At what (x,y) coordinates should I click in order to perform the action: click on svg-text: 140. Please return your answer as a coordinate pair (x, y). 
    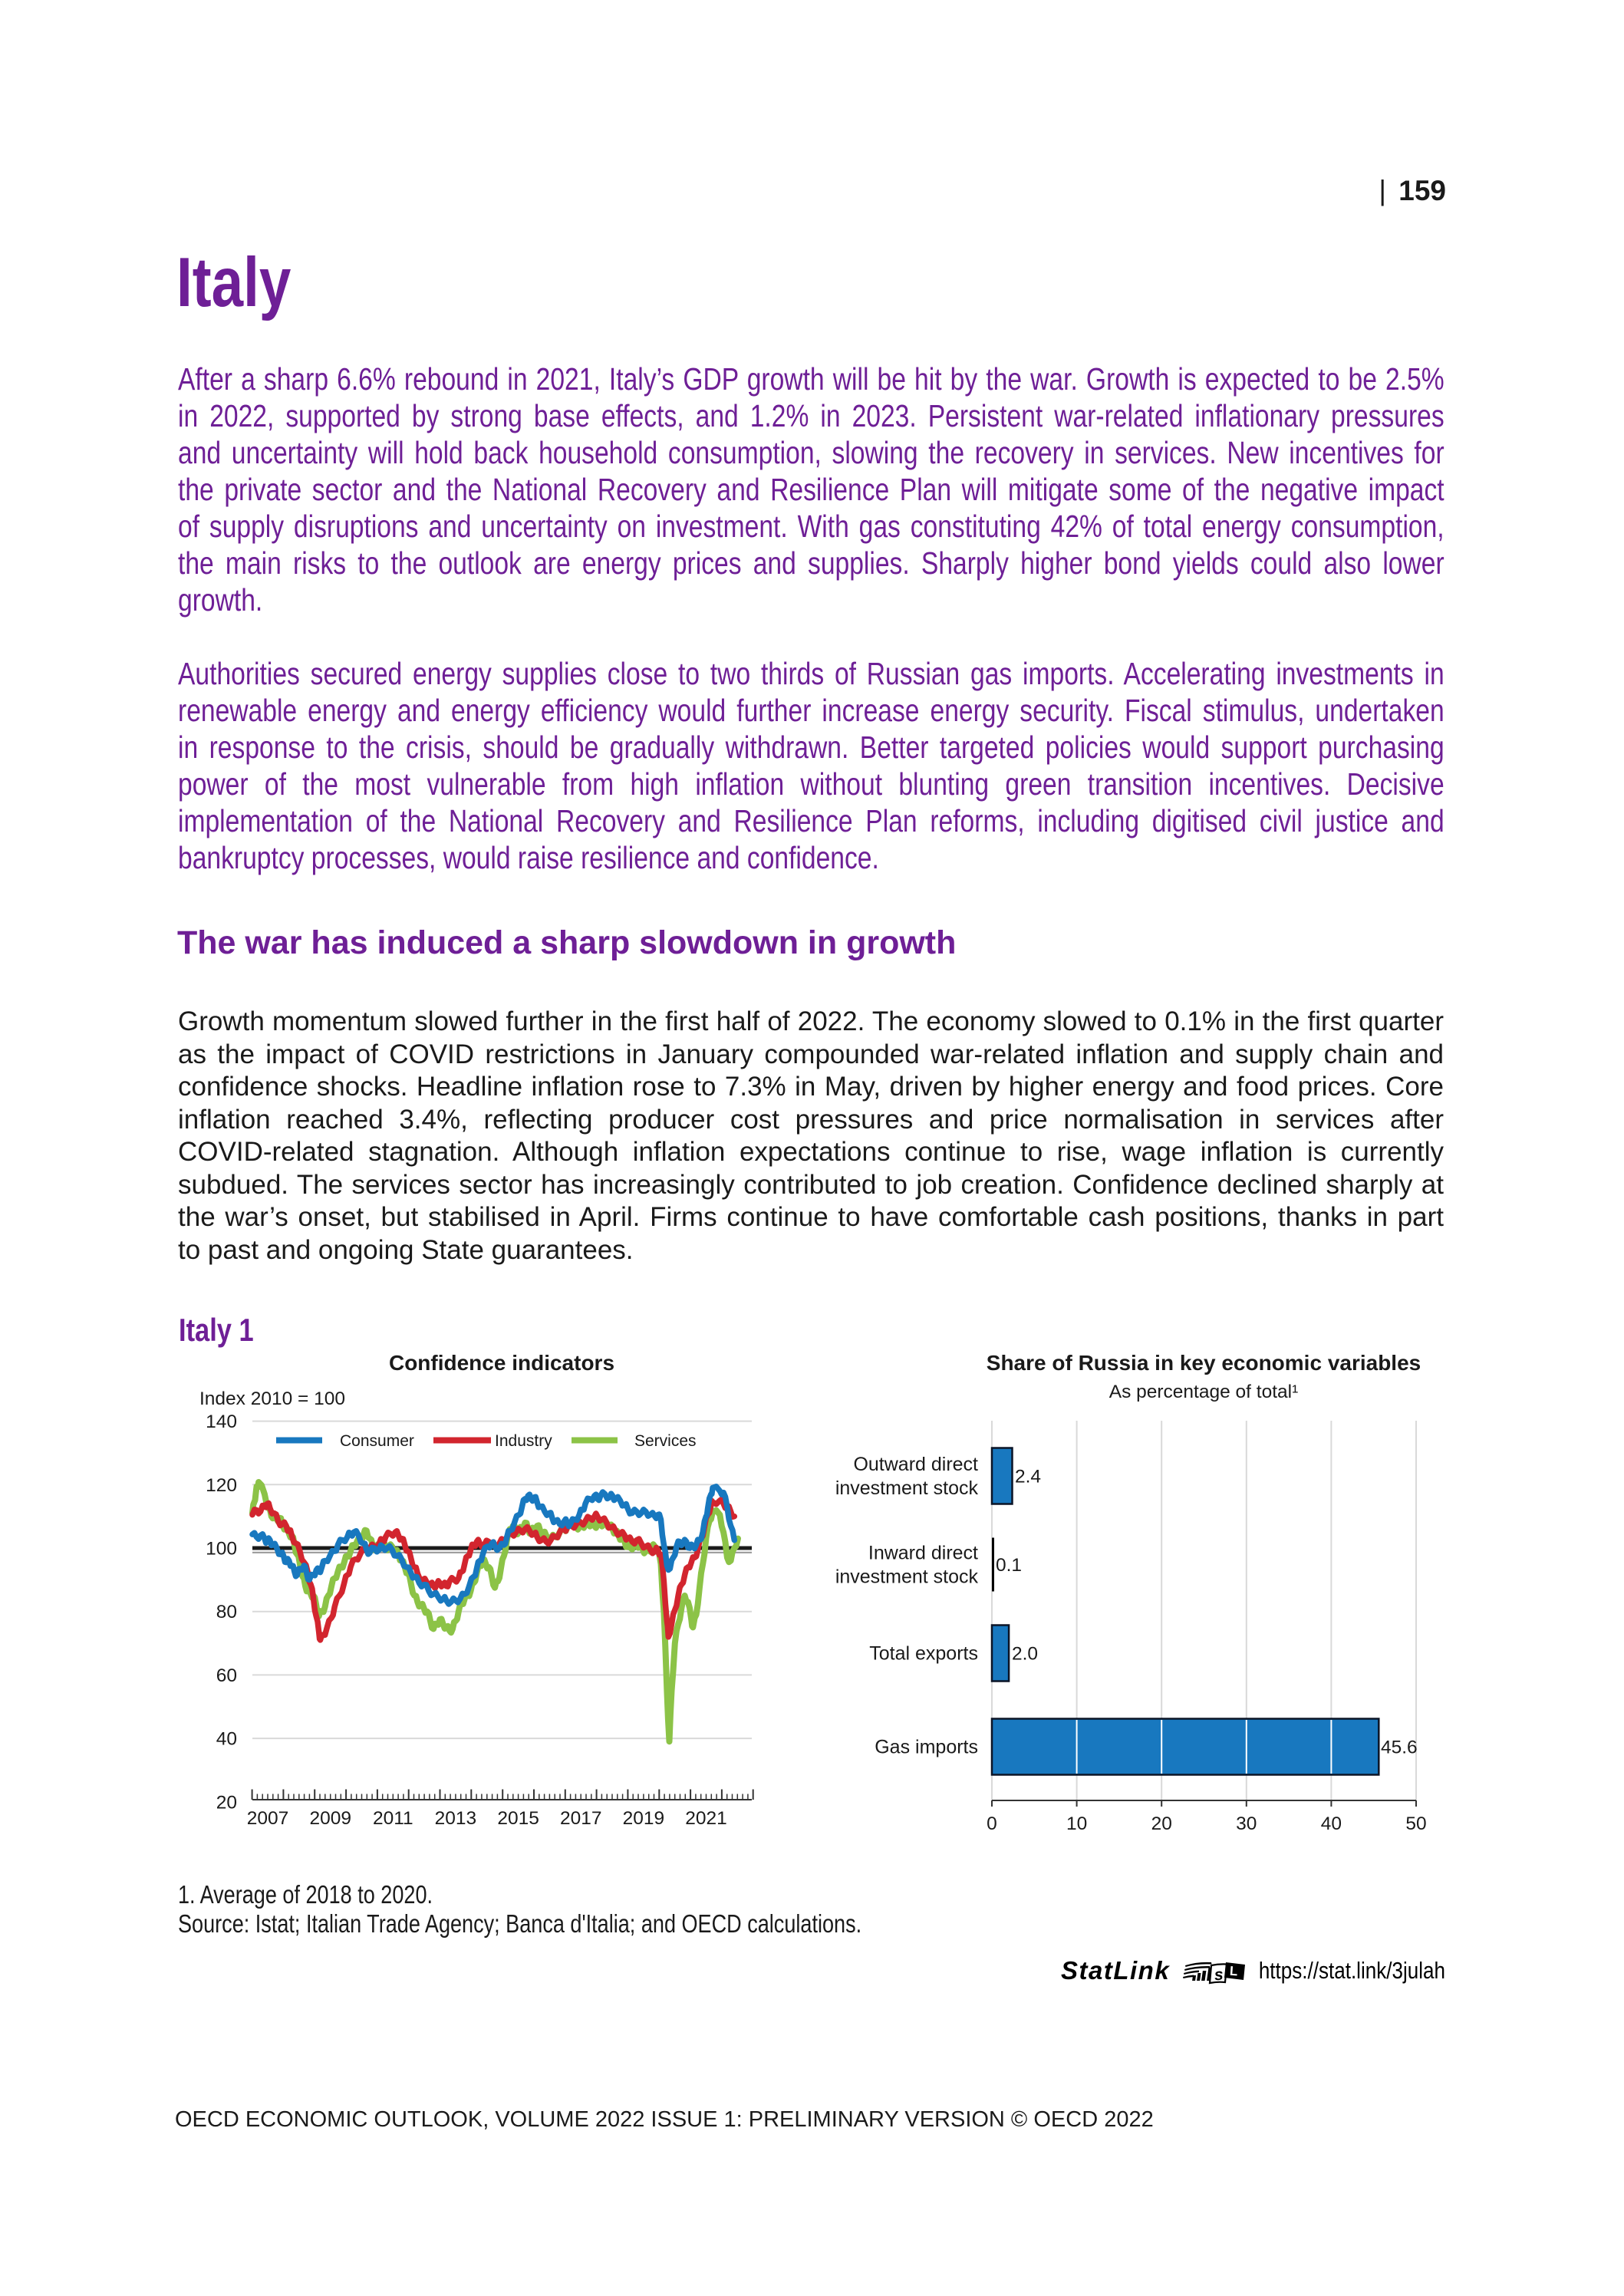
    Looking at the image, I should click on (221, 1422).